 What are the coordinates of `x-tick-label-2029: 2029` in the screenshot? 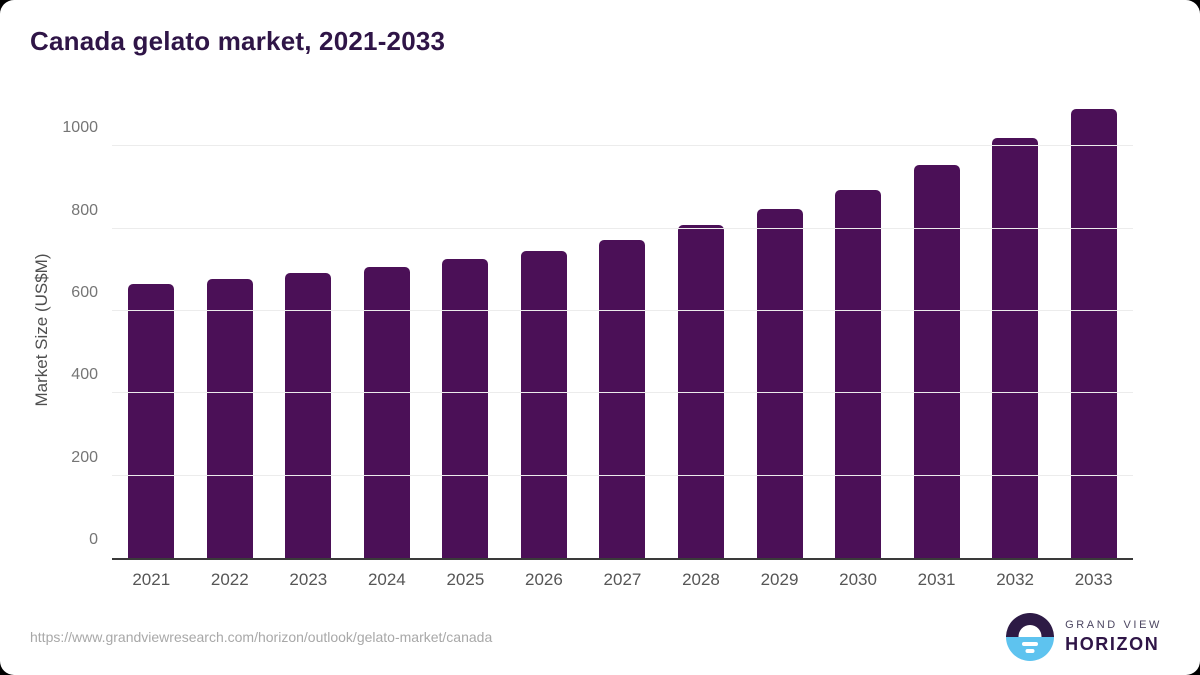 It's located at (779, 579).